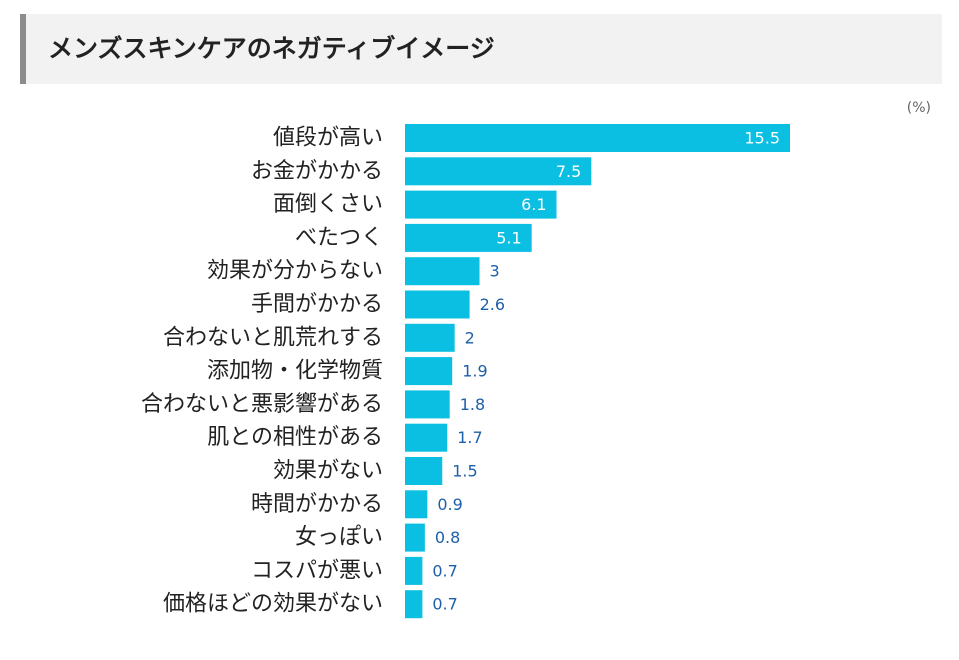 This screenshot has height=660, width=959. Describe the element at coordinates (495, 271) in the screenshot. I see `value-label: 3` at that location.